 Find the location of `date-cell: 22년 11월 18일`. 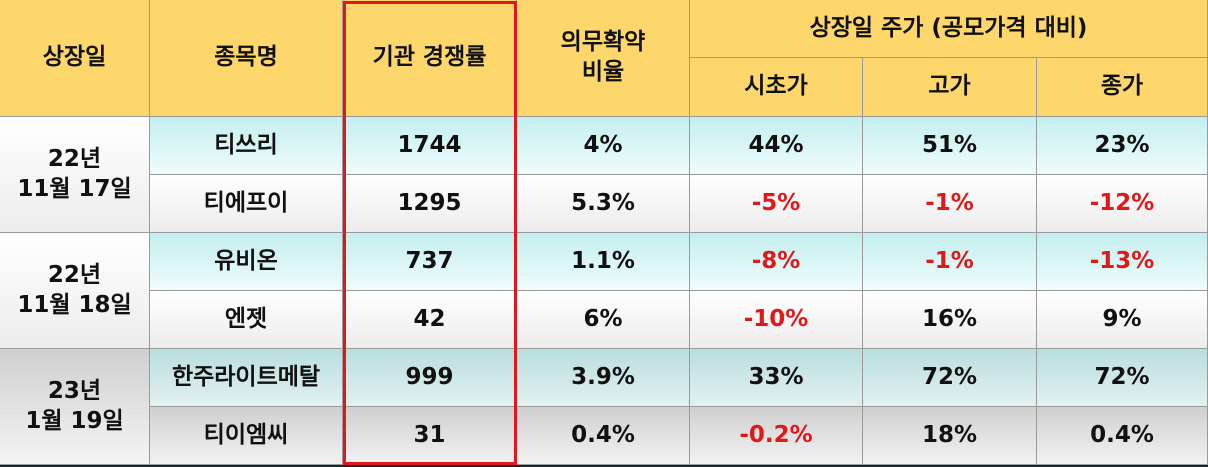

date-cell: 22년 11월 18일 is located at coordinates (75, 291).